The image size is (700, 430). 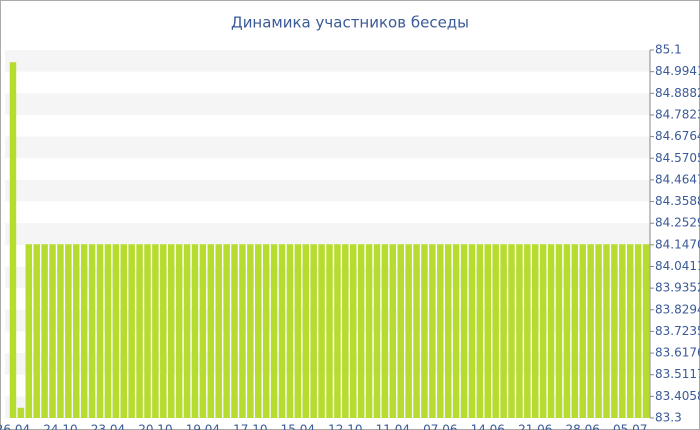 What do you see at coordinates (677, 309) in the screenshot?
I see `y-tick-label: 83.8294` at bounding box center [677, 309].